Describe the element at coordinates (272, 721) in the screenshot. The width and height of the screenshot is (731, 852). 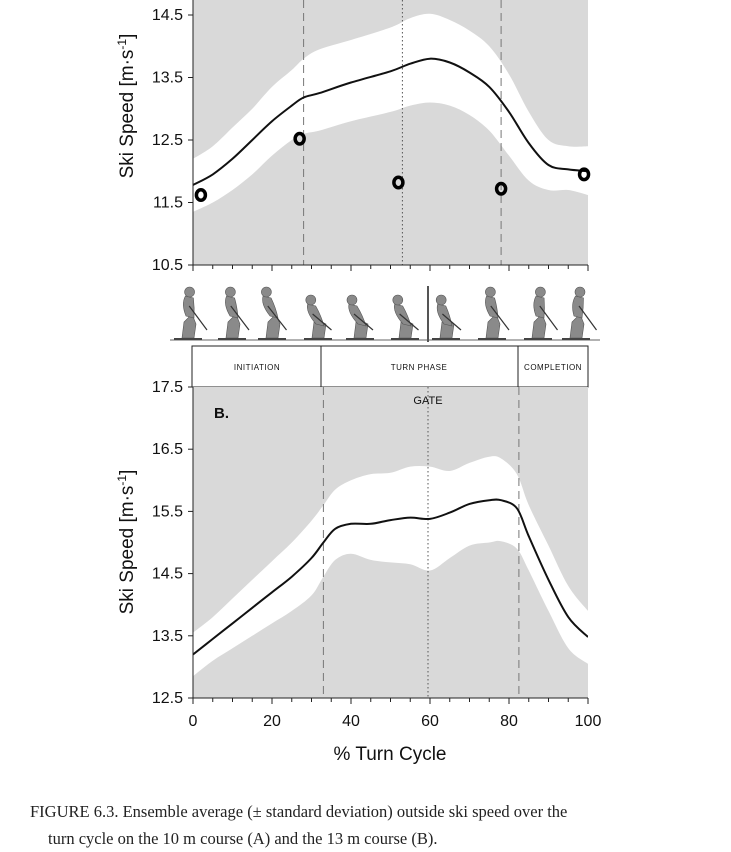
I see `panel-b-x-tick-label: 20` at that location.